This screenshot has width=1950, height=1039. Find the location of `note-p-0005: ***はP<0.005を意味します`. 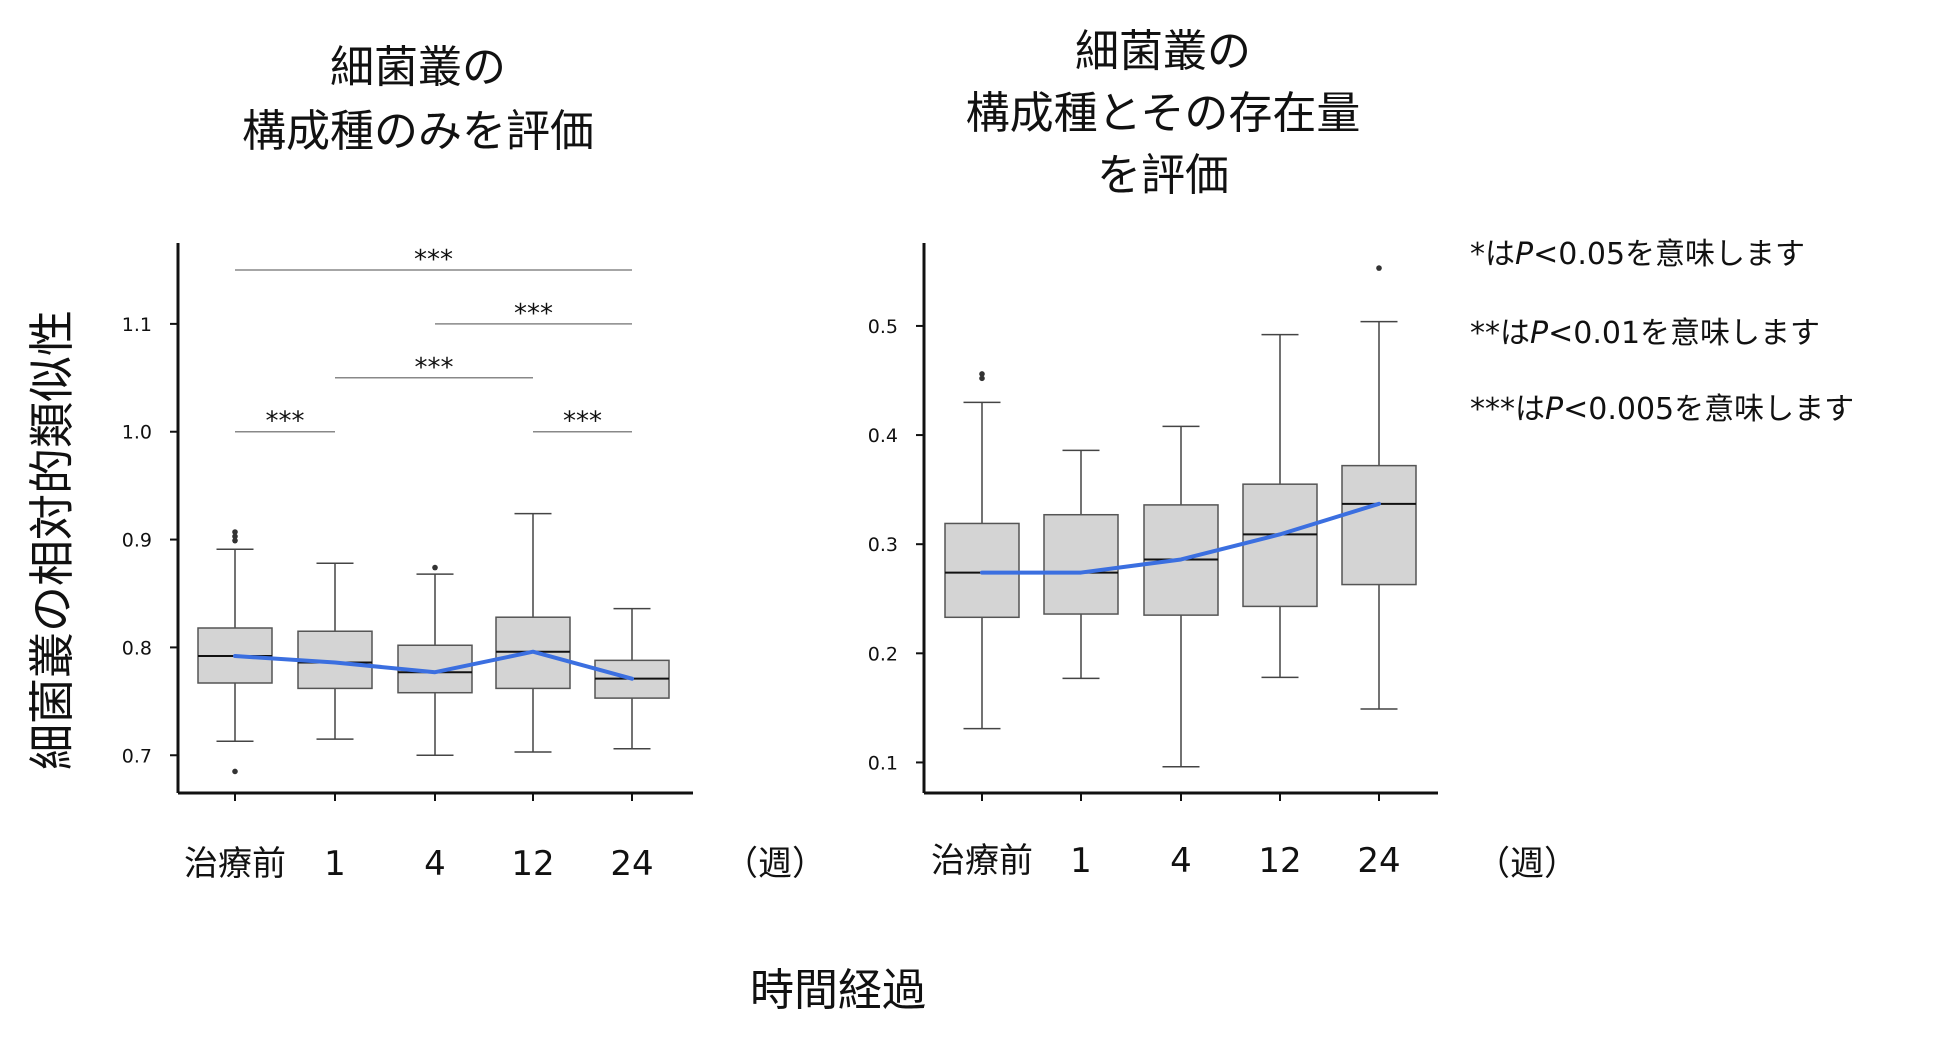

note-p-0005: ***はP<0.005を意味します is located at coordinates (1662, 409).